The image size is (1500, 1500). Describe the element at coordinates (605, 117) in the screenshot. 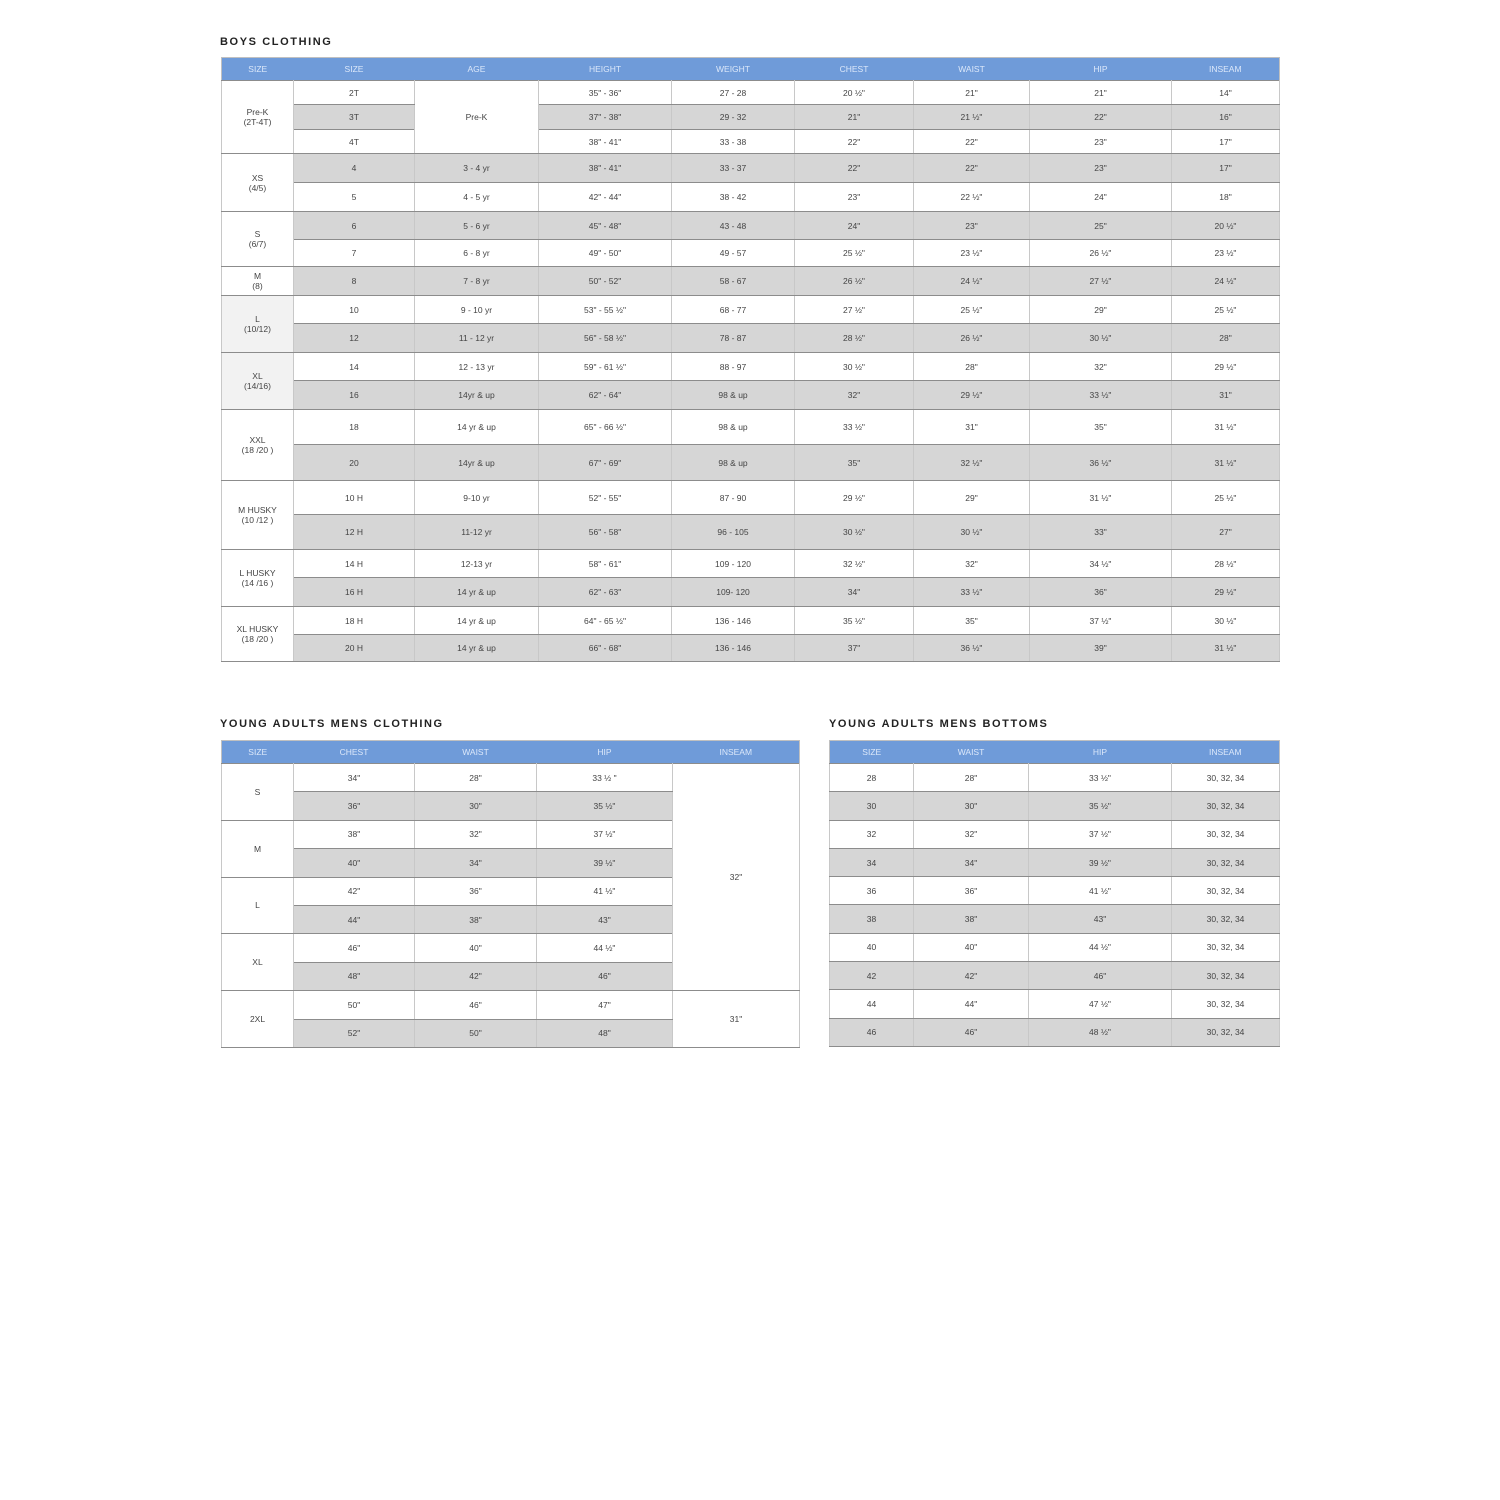

I see `cell-height: 37" - 38"` at that location.